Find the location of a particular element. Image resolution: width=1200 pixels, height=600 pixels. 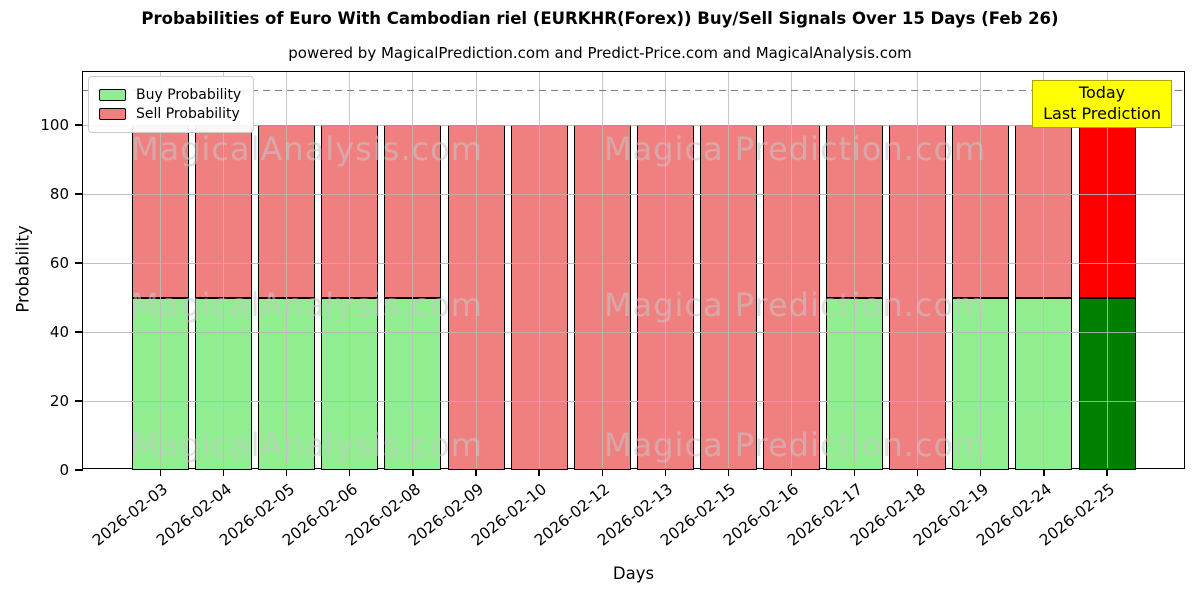

cutoff-dashed-line is located at coordinates (633, 90).